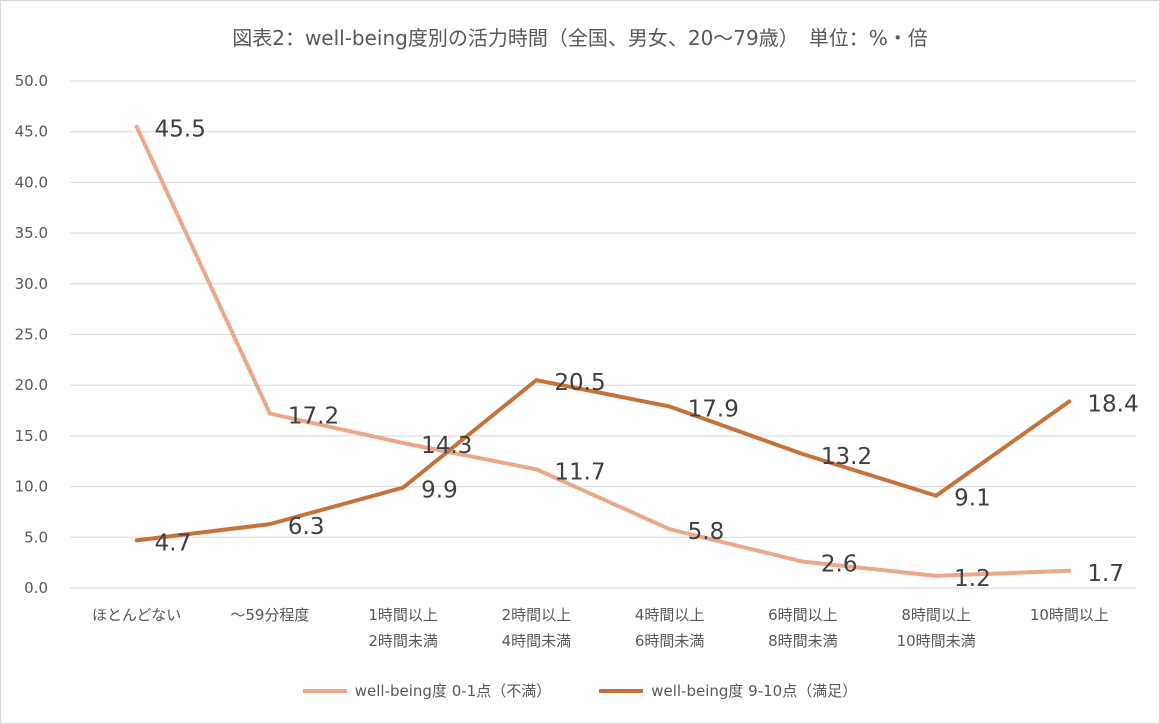 This screenshot has width=1160, height=724. What do you see at coordinates (36, 588) in the screenshot?
I see `y-tick-label: 0.0` at bounding box center [36, 588].